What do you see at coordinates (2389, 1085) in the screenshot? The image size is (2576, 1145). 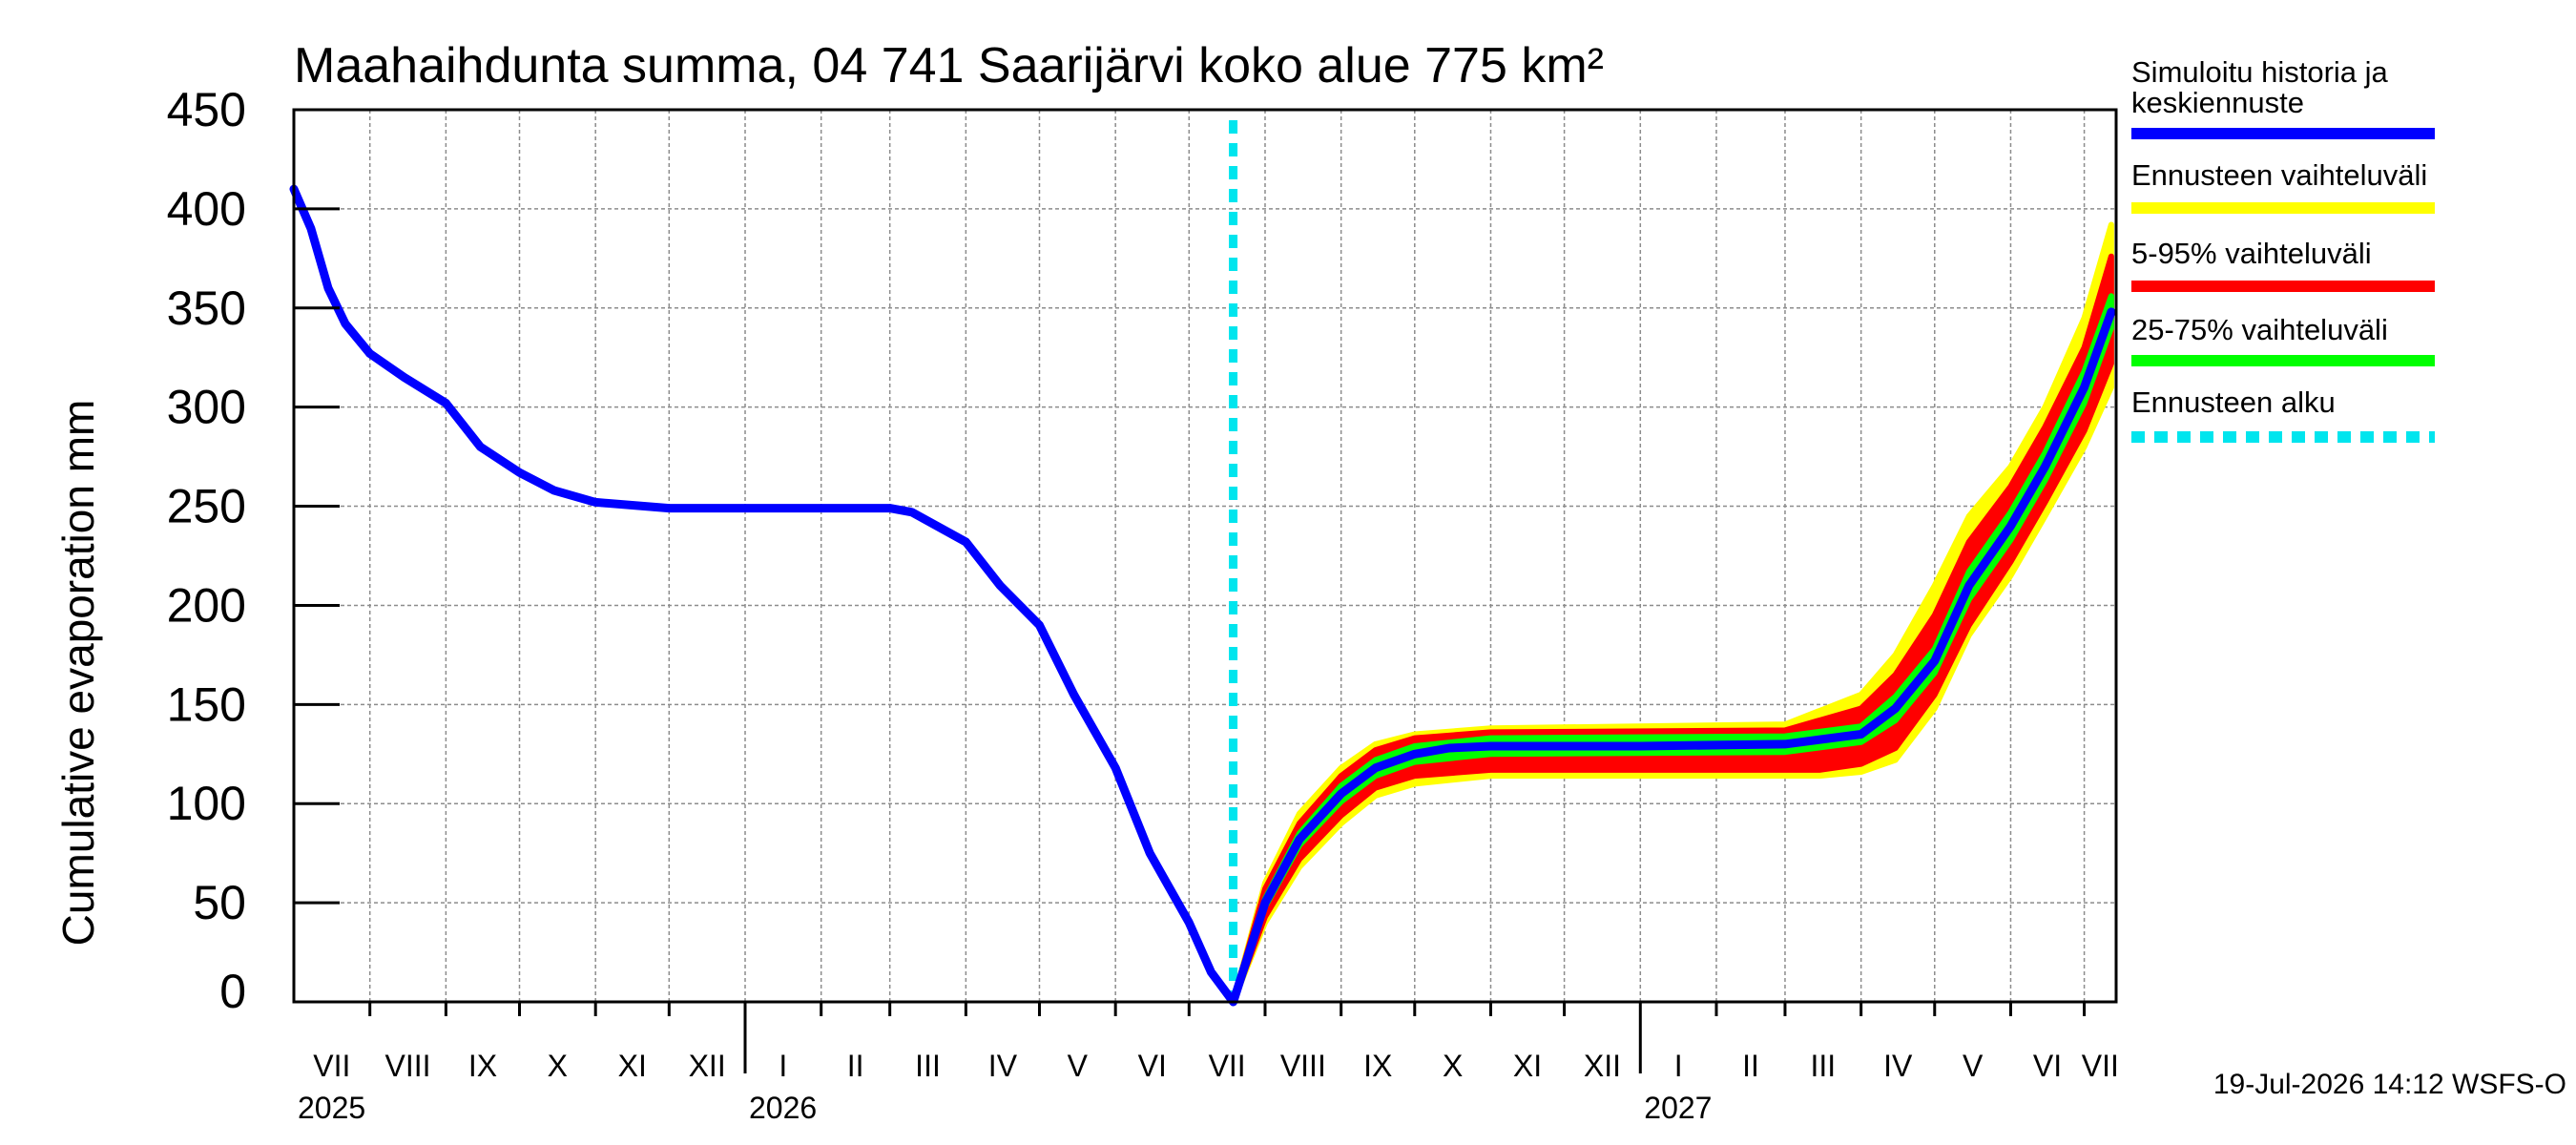 I see `footer-timestamp: 19-Jul-2026 14:12 WSFS-O` at bounding box center [2389, 1085].